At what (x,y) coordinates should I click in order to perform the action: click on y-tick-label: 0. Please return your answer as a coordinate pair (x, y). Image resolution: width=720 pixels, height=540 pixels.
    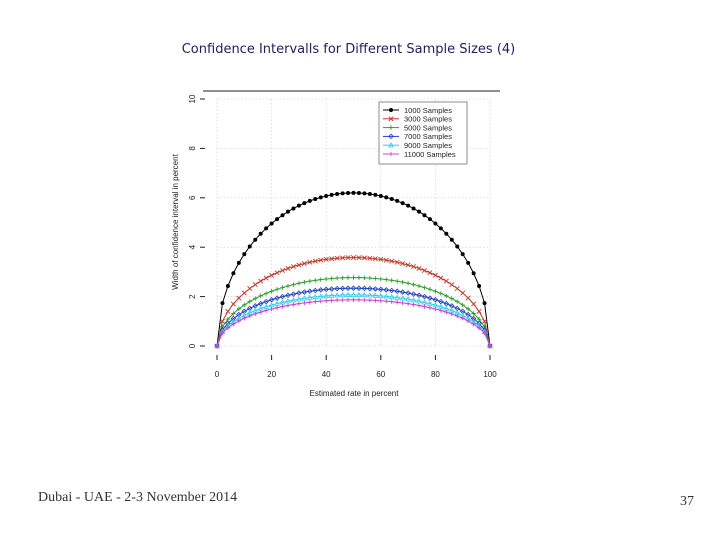
    Looking at the image, I should click on (192, 345).